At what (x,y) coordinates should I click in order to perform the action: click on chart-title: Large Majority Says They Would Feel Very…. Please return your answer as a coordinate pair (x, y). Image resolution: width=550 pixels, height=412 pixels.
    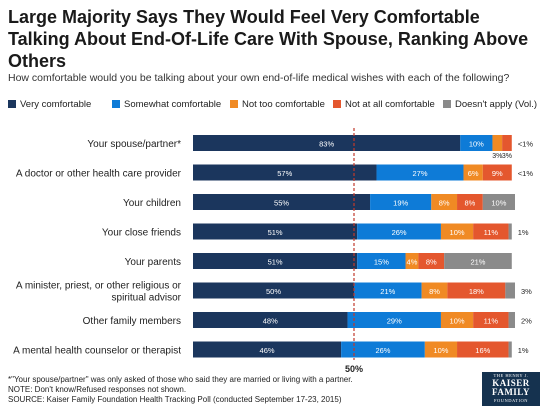
    Looking at the image, I should click on (268, 39).